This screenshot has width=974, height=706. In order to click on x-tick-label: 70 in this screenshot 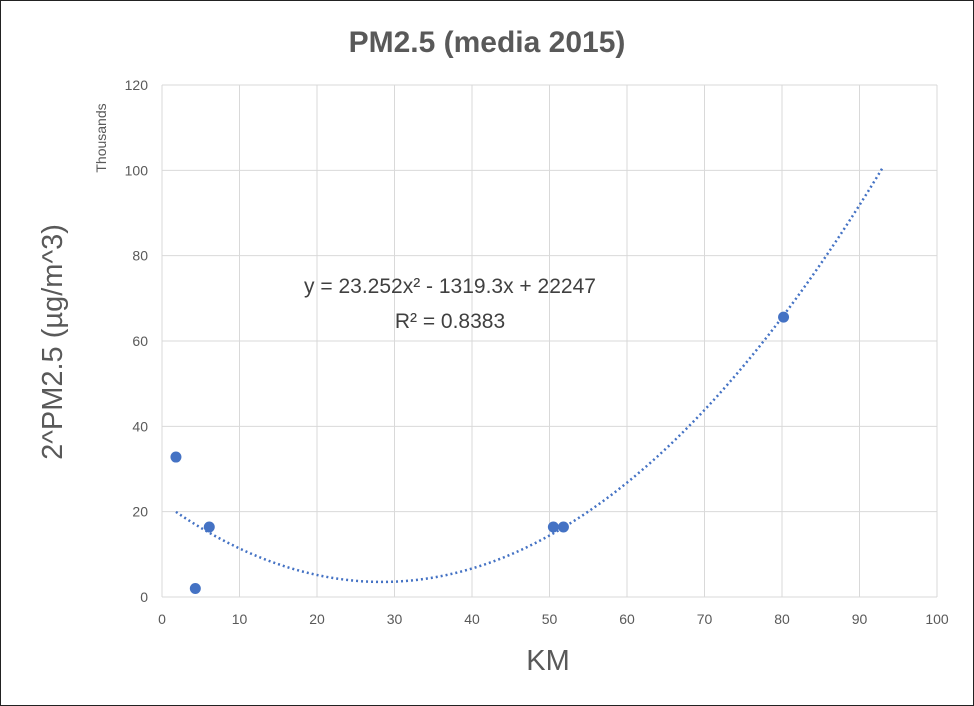, I will do `click(705, 619)`.